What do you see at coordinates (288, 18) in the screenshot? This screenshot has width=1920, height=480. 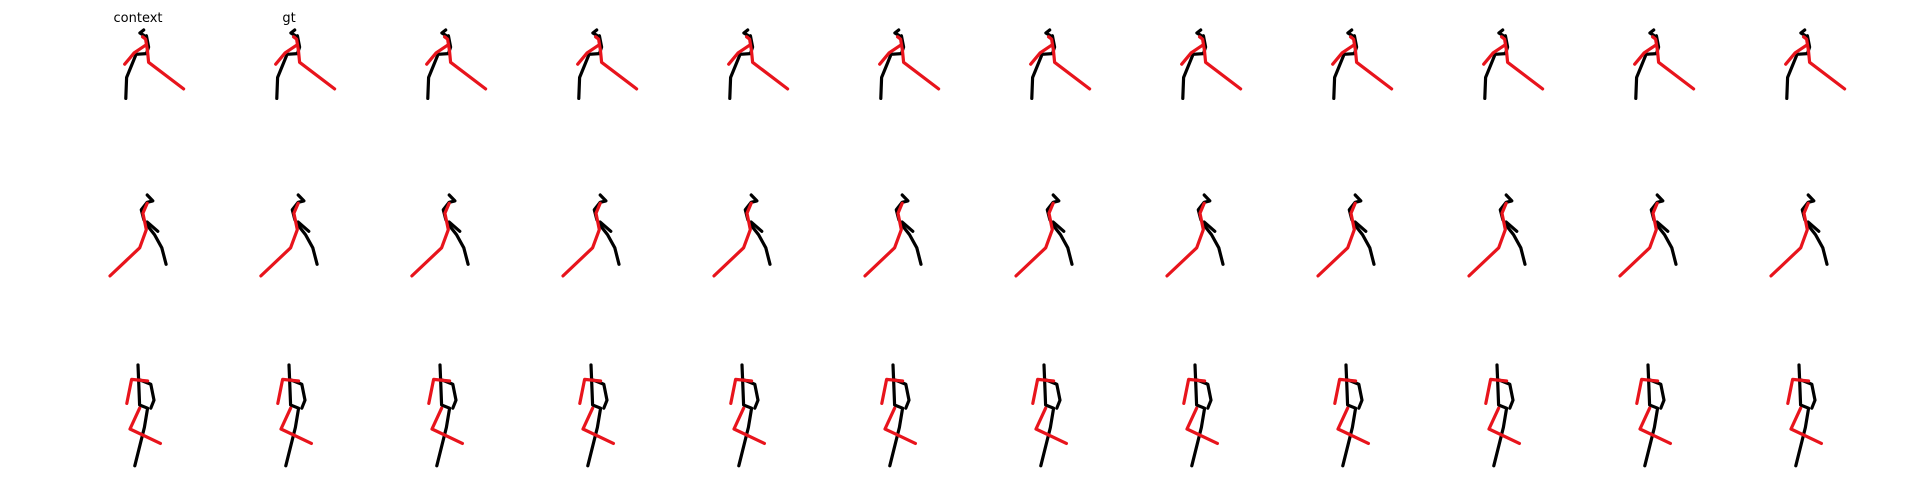 I see `column-label-gt: gt` at bounding box center [288, 18].